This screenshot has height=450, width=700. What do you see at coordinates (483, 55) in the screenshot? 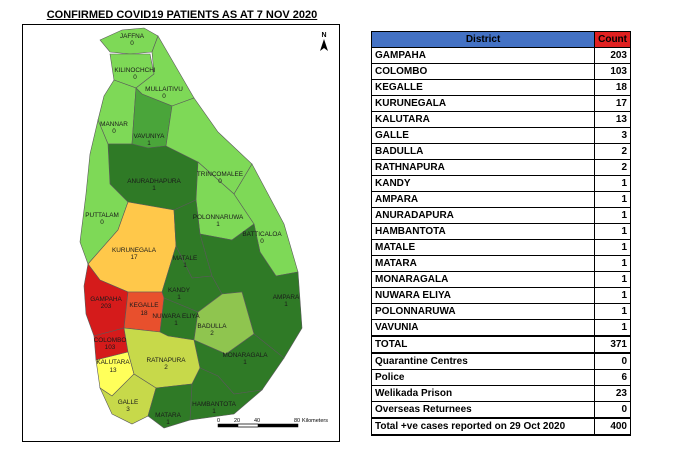
I see `district-cell: GAMPAHA` at bounding box center [483, 55].